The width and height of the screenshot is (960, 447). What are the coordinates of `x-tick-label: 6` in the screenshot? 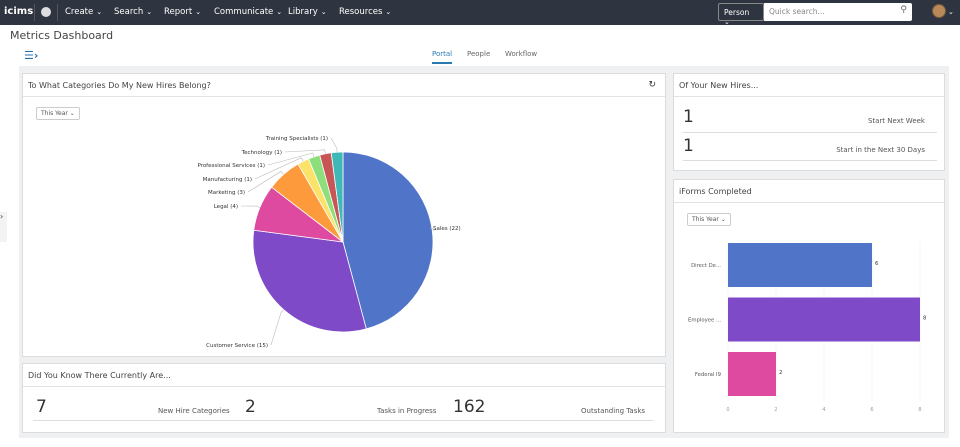 It's located at (871, 410).